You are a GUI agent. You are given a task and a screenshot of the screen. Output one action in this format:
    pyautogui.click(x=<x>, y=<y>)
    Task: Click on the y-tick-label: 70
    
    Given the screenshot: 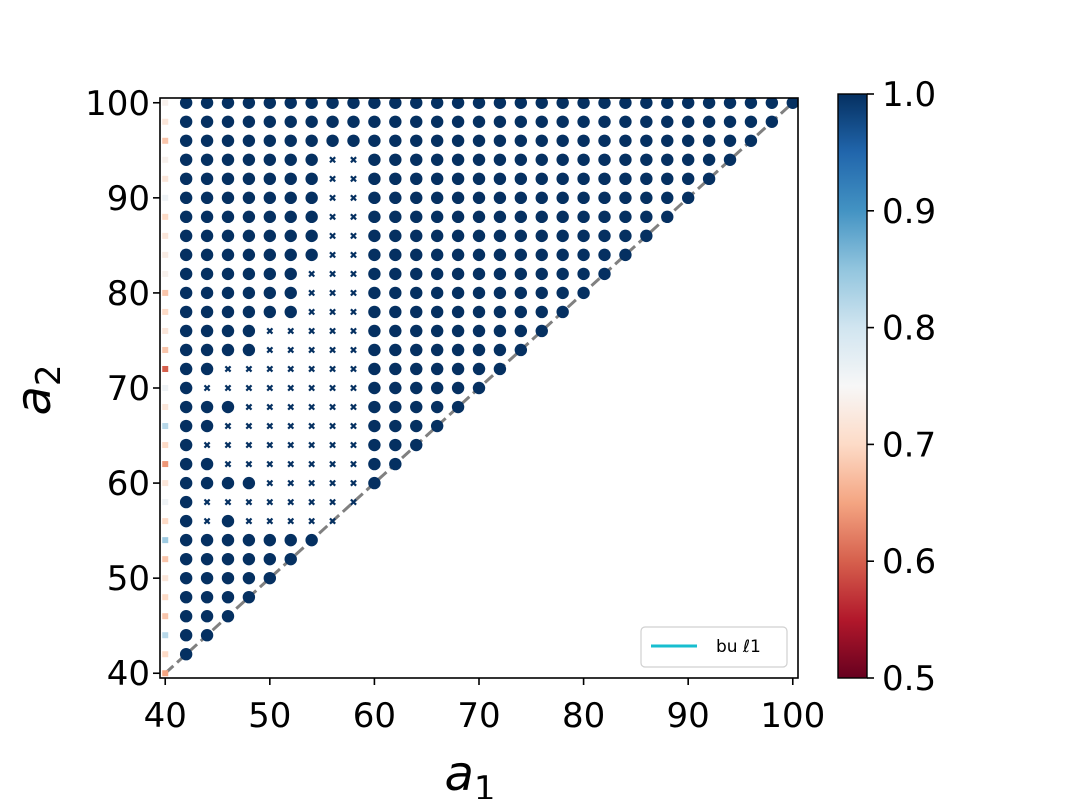 What is the action you would take?
    pyautogui.click(x=128, y=389)
    